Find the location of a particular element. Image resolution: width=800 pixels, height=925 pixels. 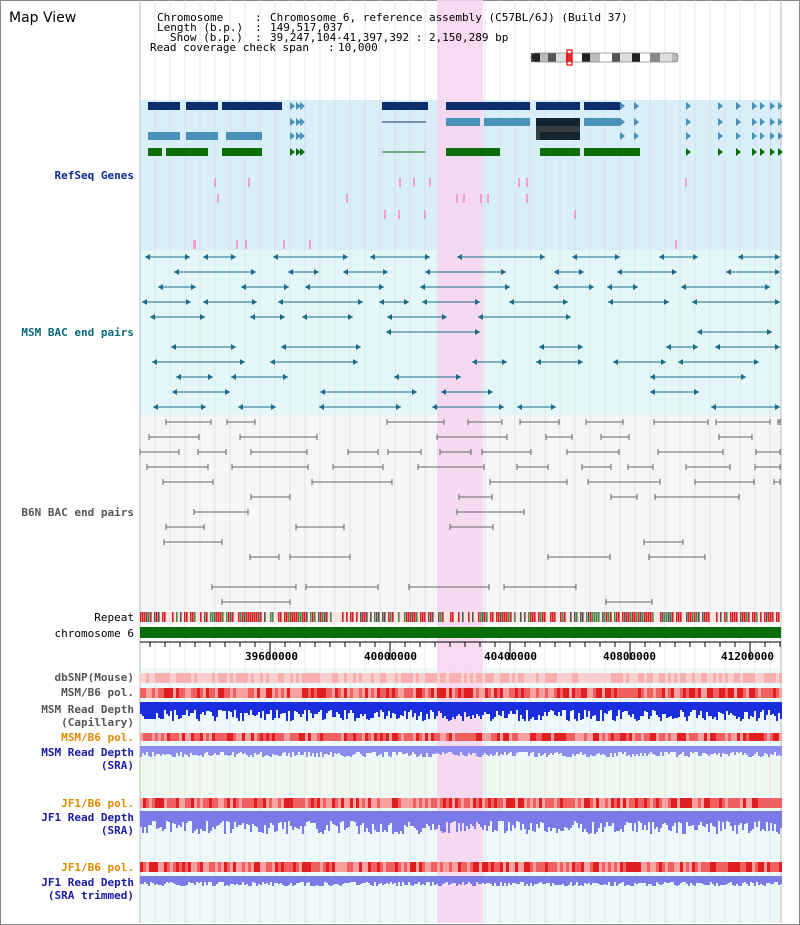

track-label-dbsnp: dbSNP(Mouse) is located at coordinates (94, 677).